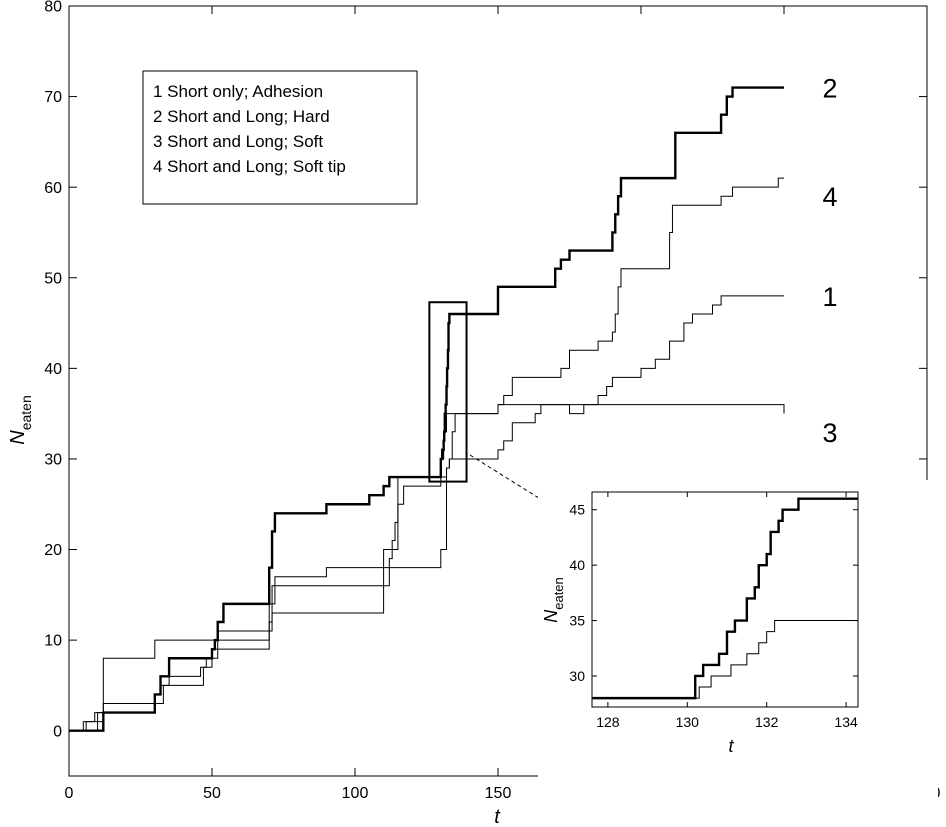 The height and width of the screenshot is (827, 946). I want to click on inset-y-axis-label-group: Neaten, so click(553, 600).